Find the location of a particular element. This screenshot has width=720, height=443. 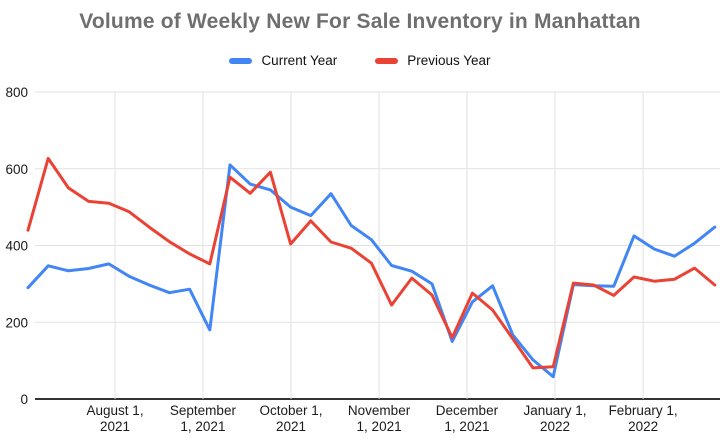

legend-item-previous-year: Previous Year is located at coordinates (433, 60).